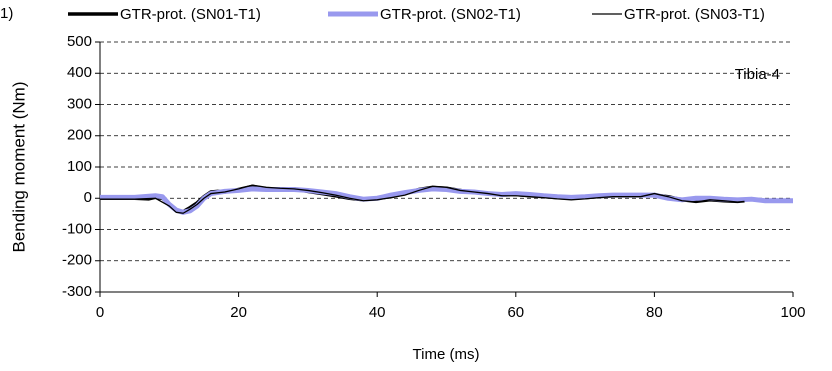 This screenshot has width=832, height=371. I want to click on y-tick-label: 400, so click(79, 72).